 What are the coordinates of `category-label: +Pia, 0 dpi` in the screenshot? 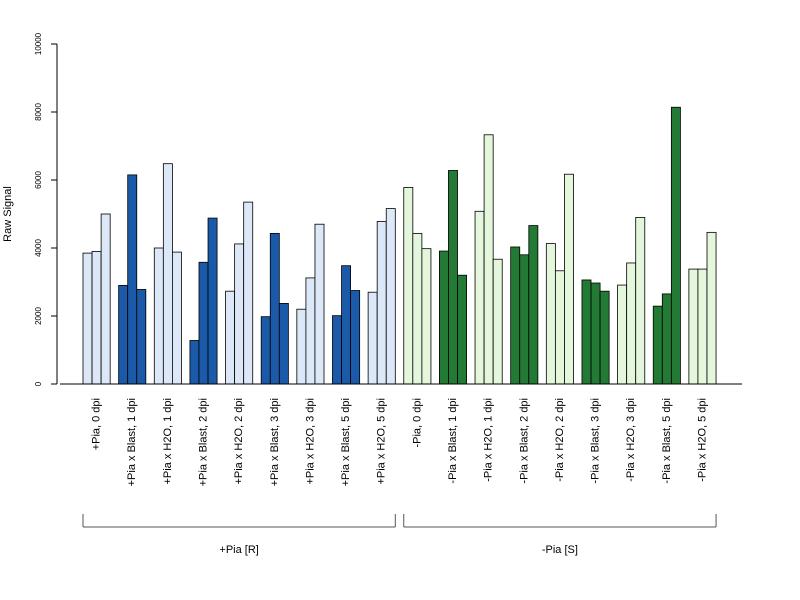 It's located at (97, 424).